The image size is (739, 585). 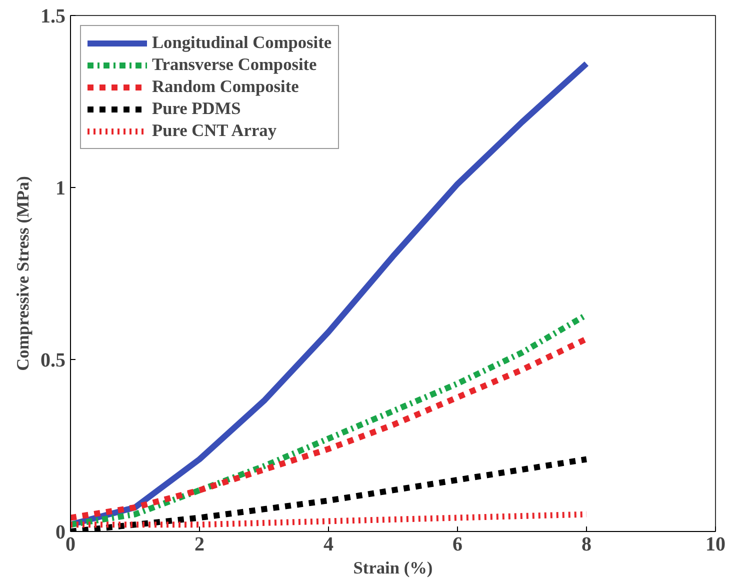 I want to click on x-tick-label: 6, so click(x=457, y=545).